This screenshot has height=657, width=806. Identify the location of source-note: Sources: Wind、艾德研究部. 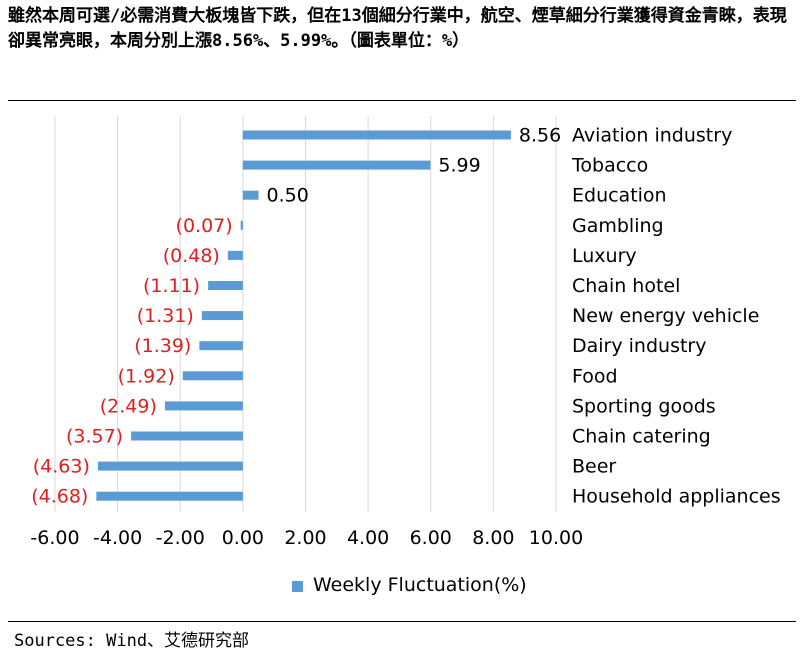
(132, 641).